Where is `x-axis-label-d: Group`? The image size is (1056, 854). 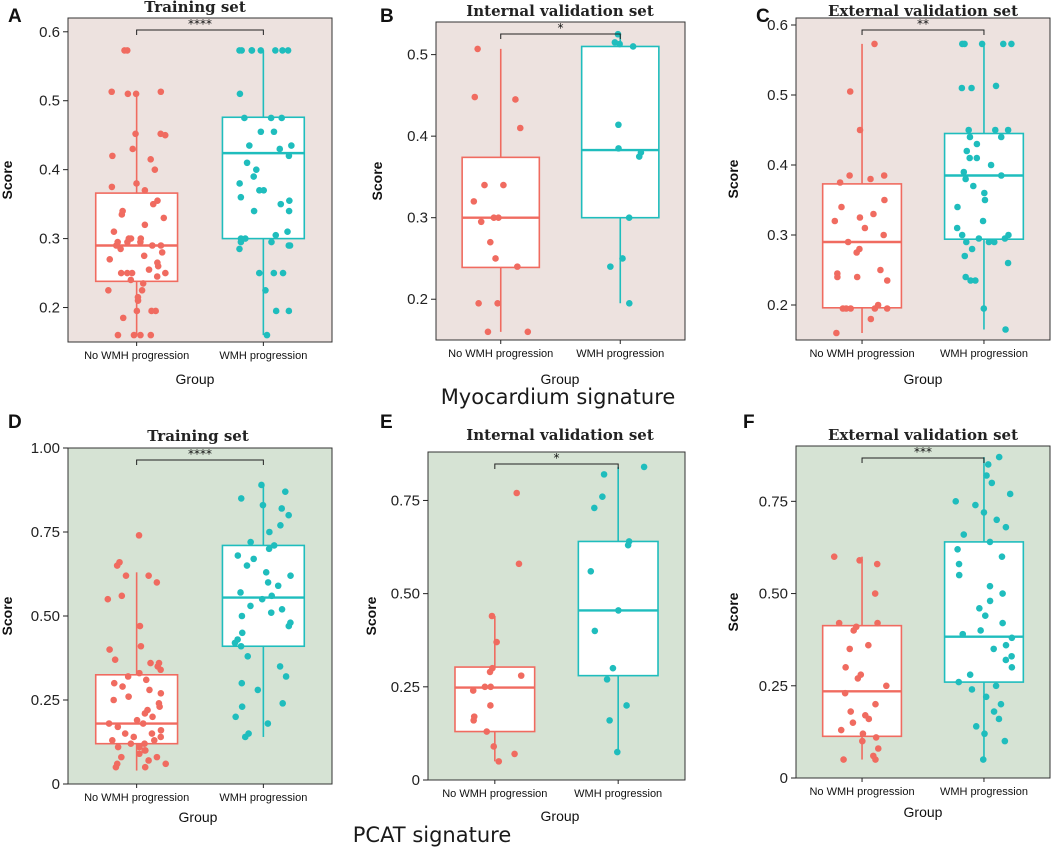
x-axis-label-d: Group is located at coordinates (198, 817).